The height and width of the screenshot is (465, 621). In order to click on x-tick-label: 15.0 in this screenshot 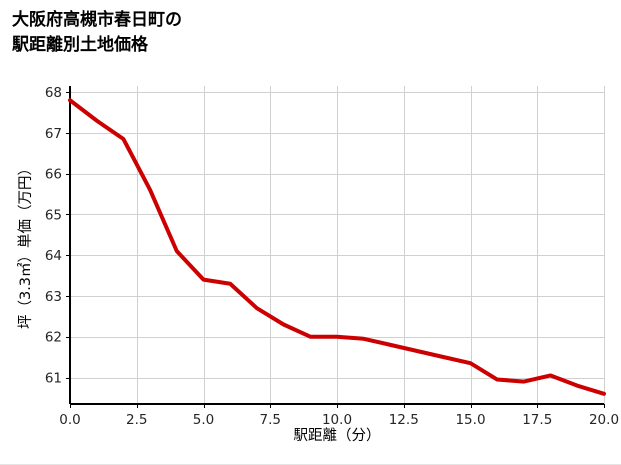, I will do `click(470, 420)`.